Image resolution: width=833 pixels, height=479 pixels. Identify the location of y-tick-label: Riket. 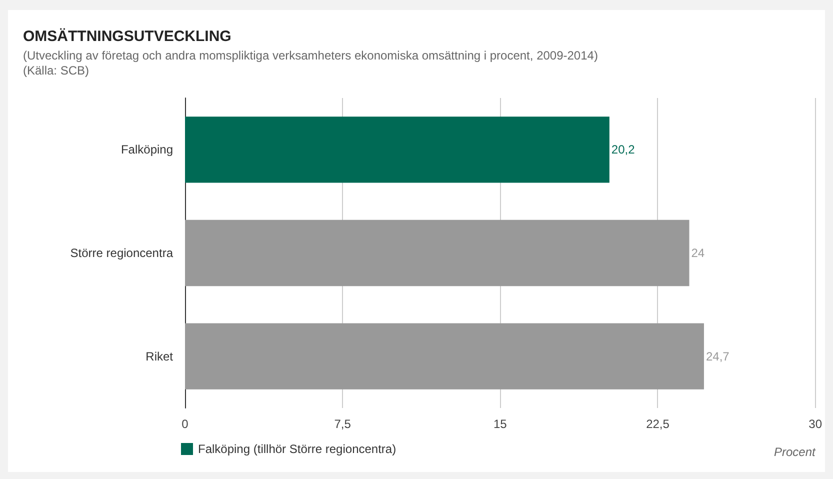
(160, 356).